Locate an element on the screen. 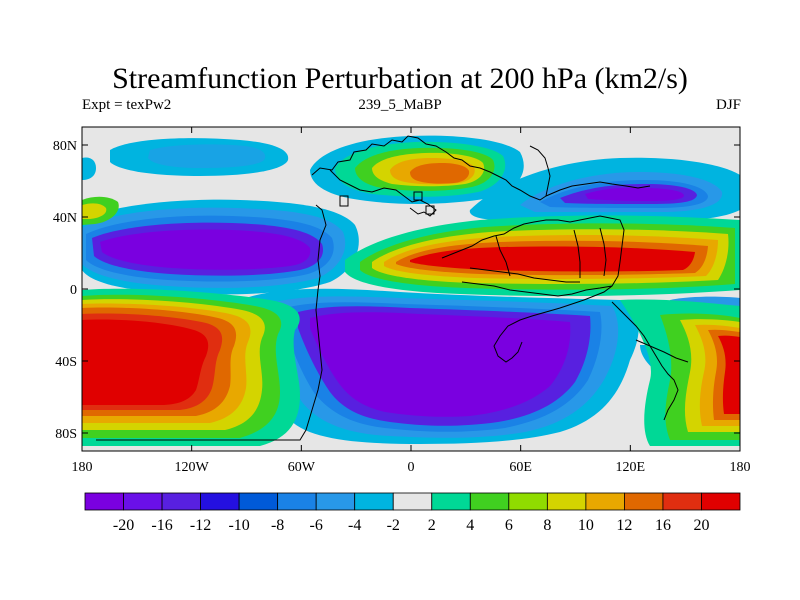 The width and height of the screenshot is (800, 600). lat-tick-label: 80S is located at coordinates (66, 434).